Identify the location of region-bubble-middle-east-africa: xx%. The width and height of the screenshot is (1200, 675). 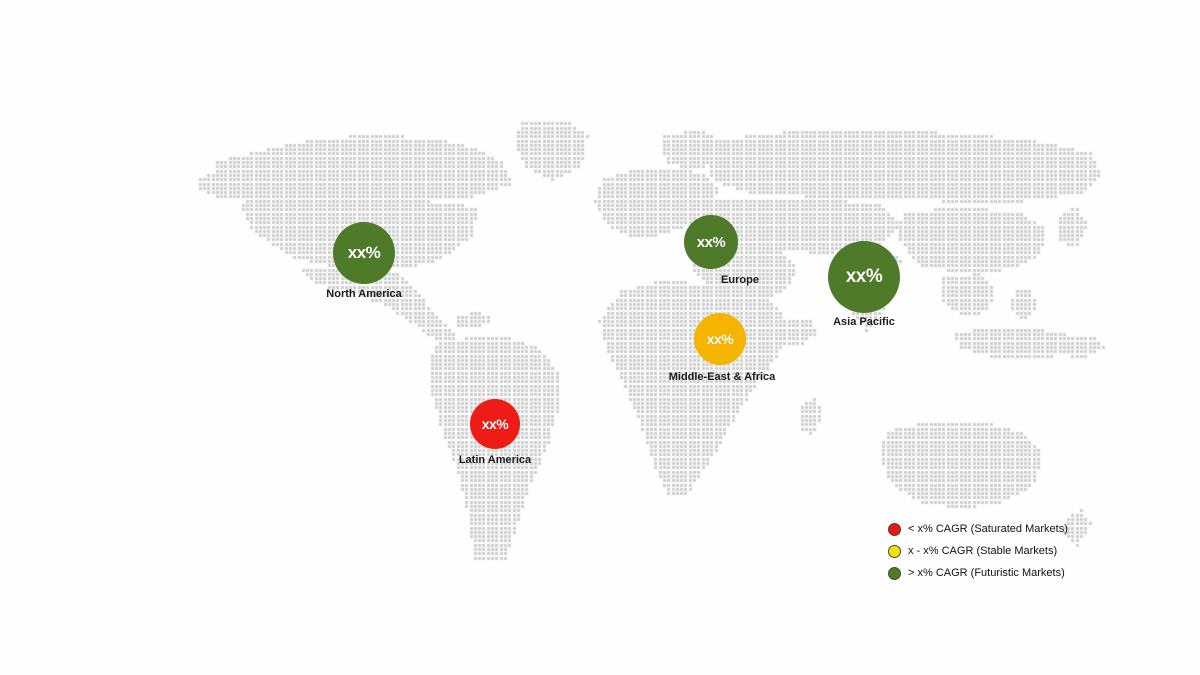
(720, 339).